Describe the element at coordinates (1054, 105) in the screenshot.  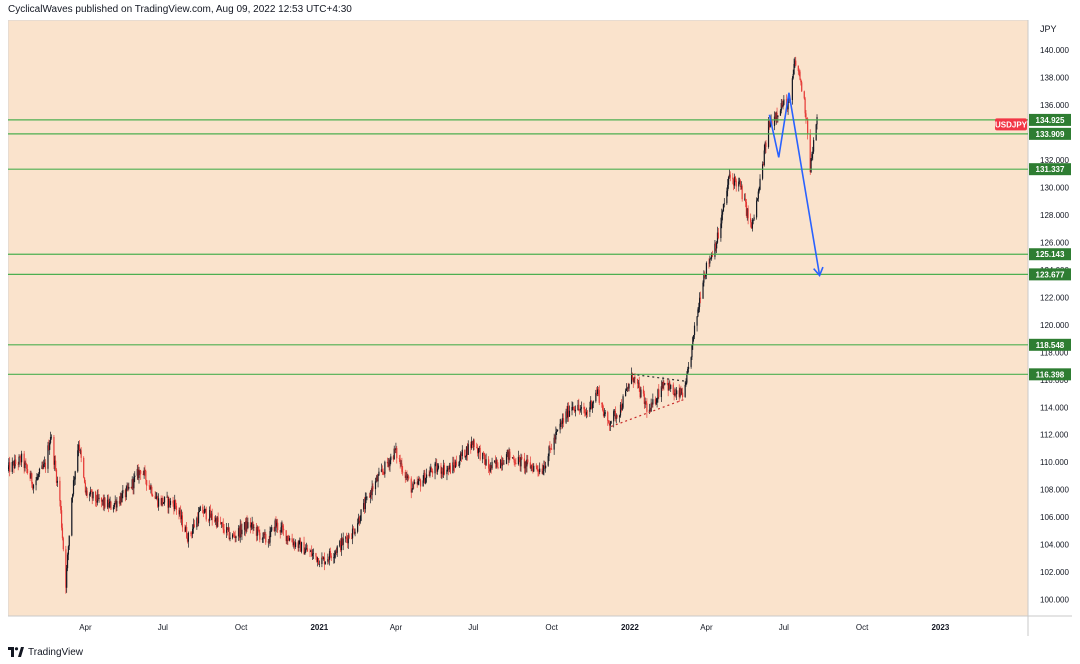
I see `y-tick-label: 136.000` at that location.